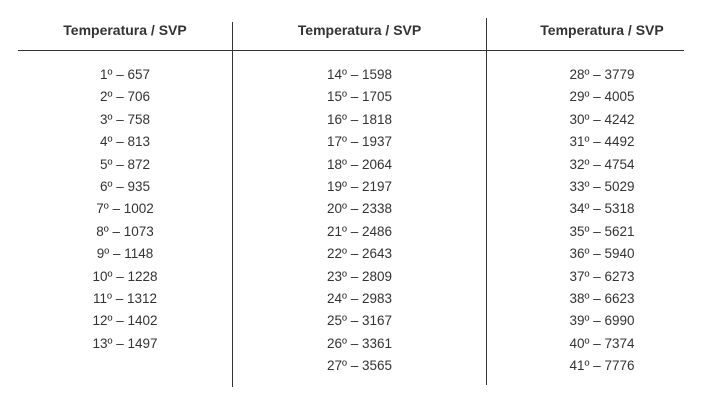 The width and height of the screenshot is (709, 407). What do you see at coordinates (359, 231) in the screenshot?
I see `table-cell: 21º – 2486` at bounding box center [359, 231].